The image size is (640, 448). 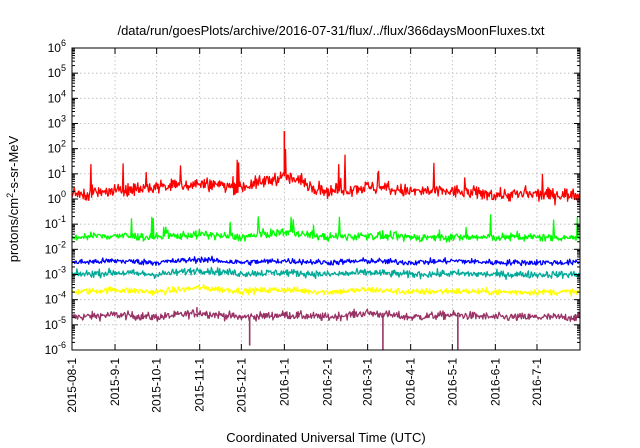 I want to click on y-tick-label: 10⁵, so click(x=57, y=71).